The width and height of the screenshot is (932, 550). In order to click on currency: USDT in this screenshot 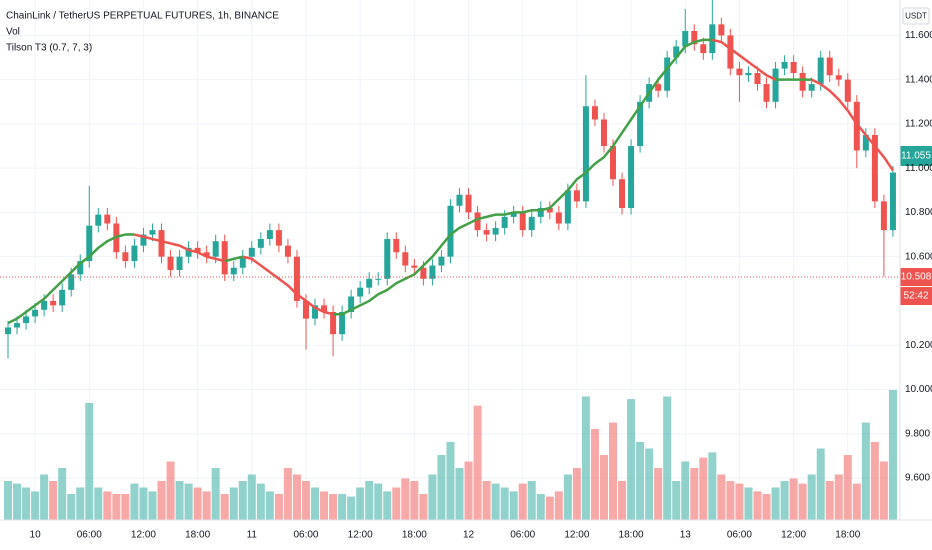, I will do `click(916, 16)`.